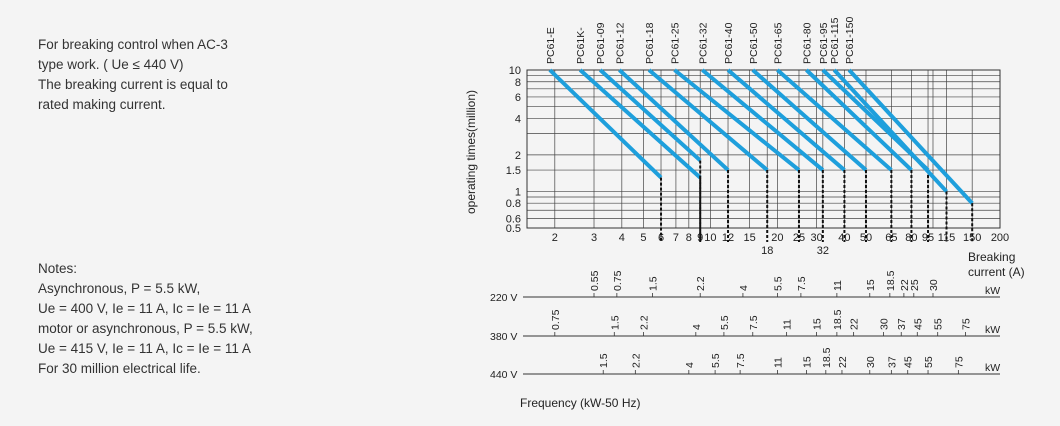 This screenshot has height=426, width=1060. I want to click on series-label: PC61-65, so click(778, 43).